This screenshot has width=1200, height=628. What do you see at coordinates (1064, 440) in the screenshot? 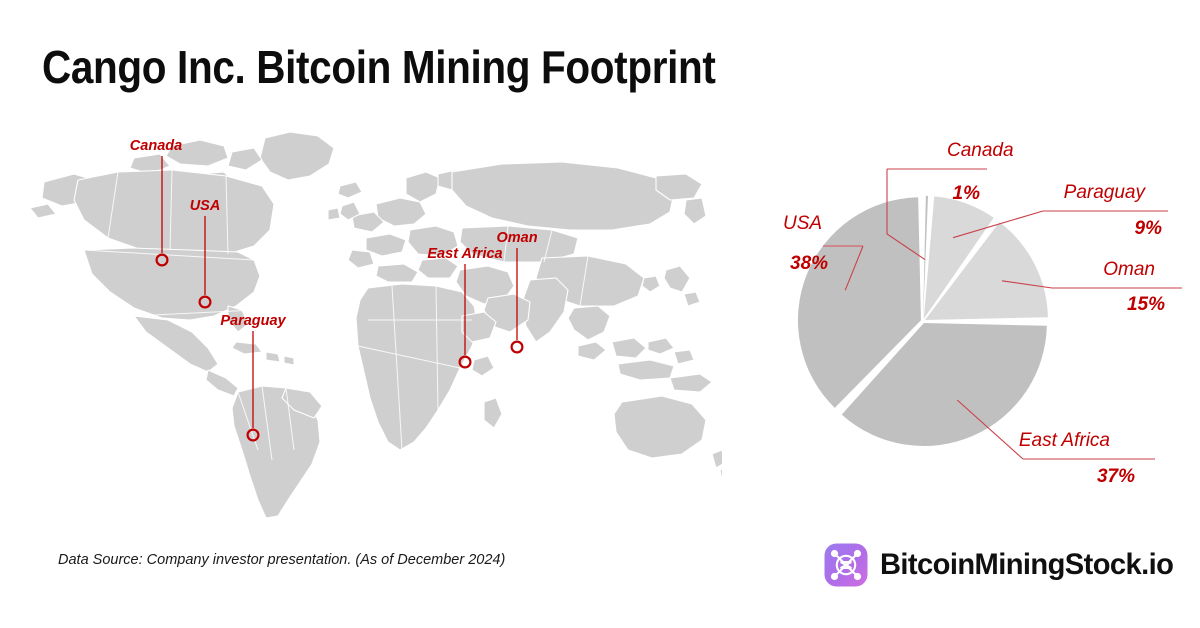
I see `pie-label-name: East Africa` at bounding box center [1064, 440].